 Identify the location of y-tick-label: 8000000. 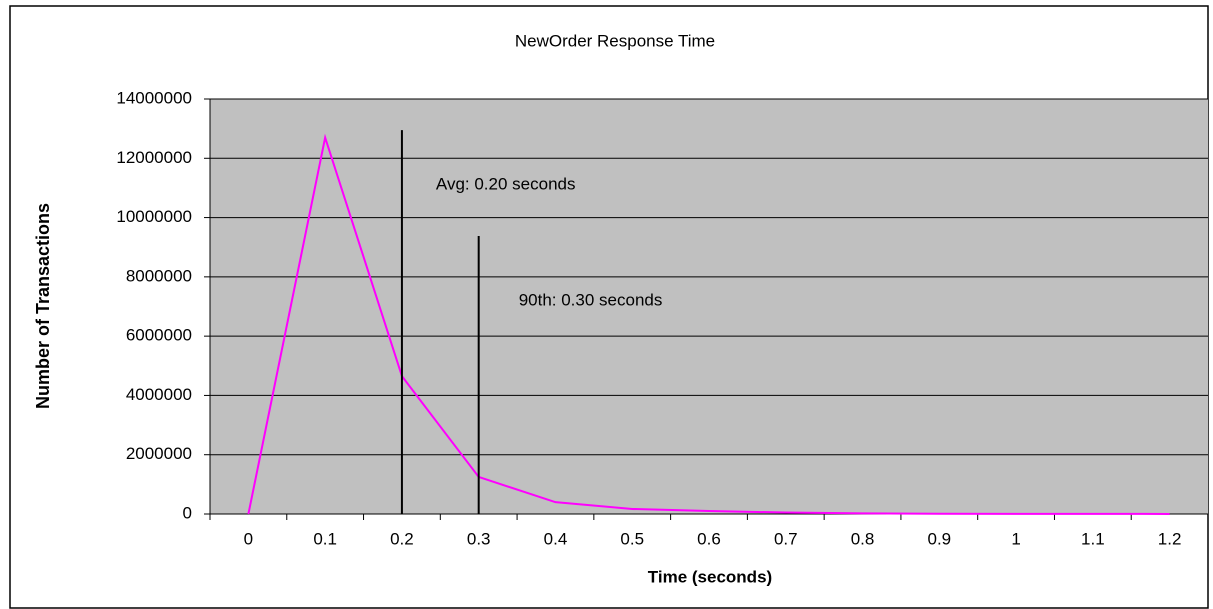
(159, 275).